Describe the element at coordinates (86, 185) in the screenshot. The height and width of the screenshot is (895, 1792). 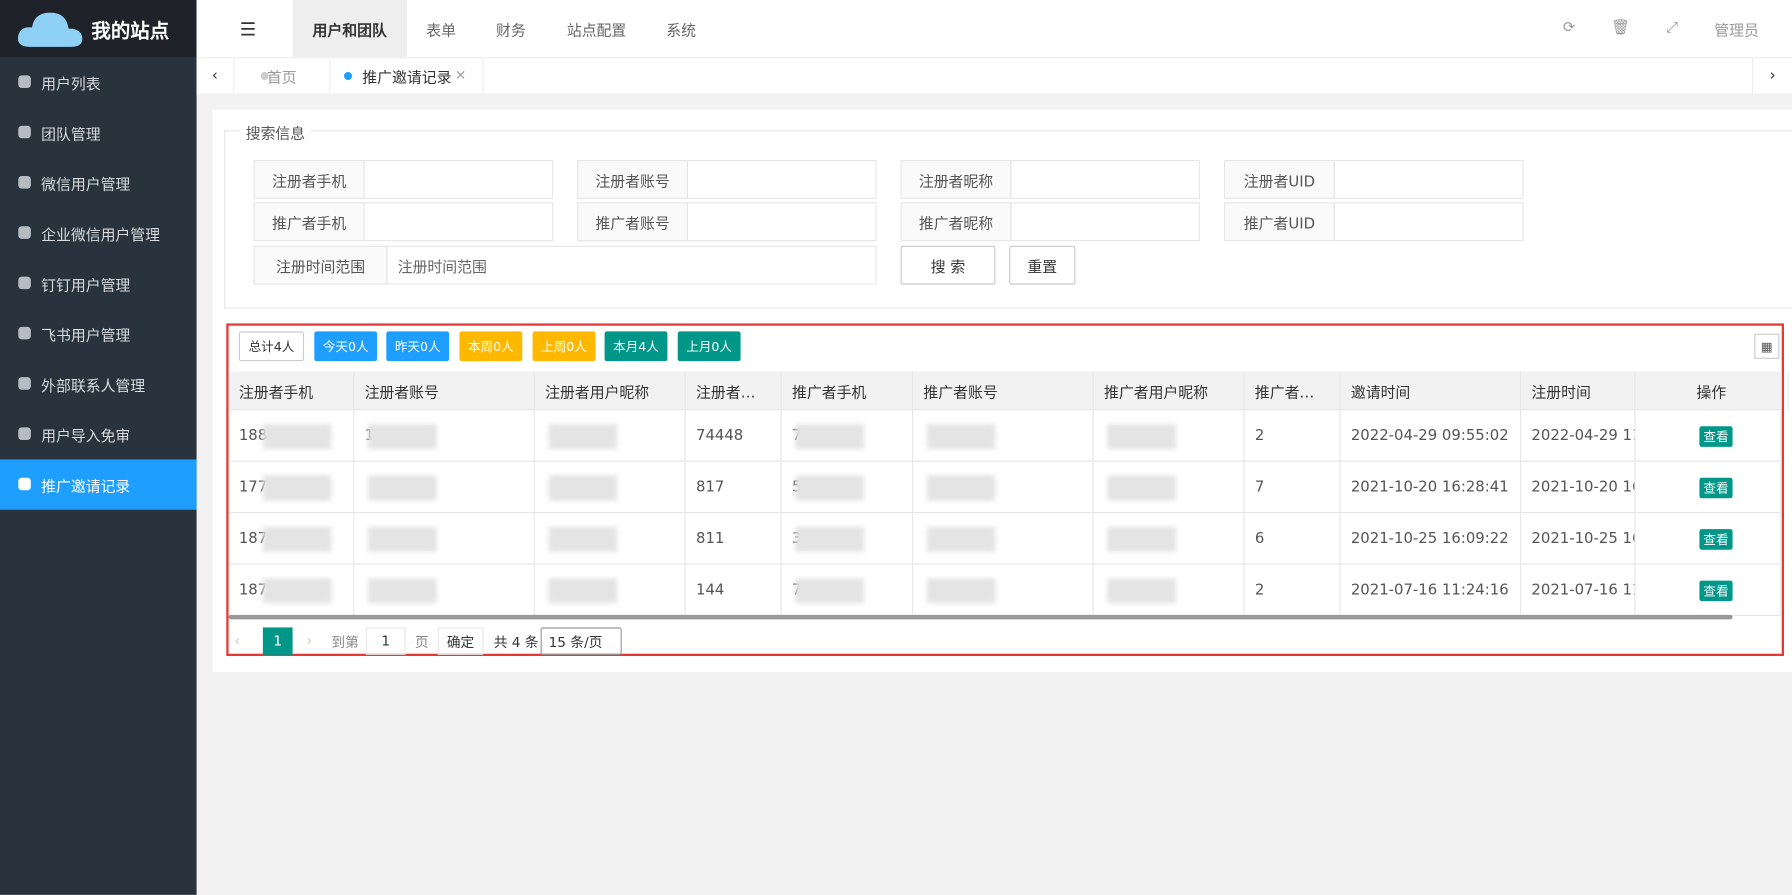
I see `sidebar-item: 微信用户管理` at that location.